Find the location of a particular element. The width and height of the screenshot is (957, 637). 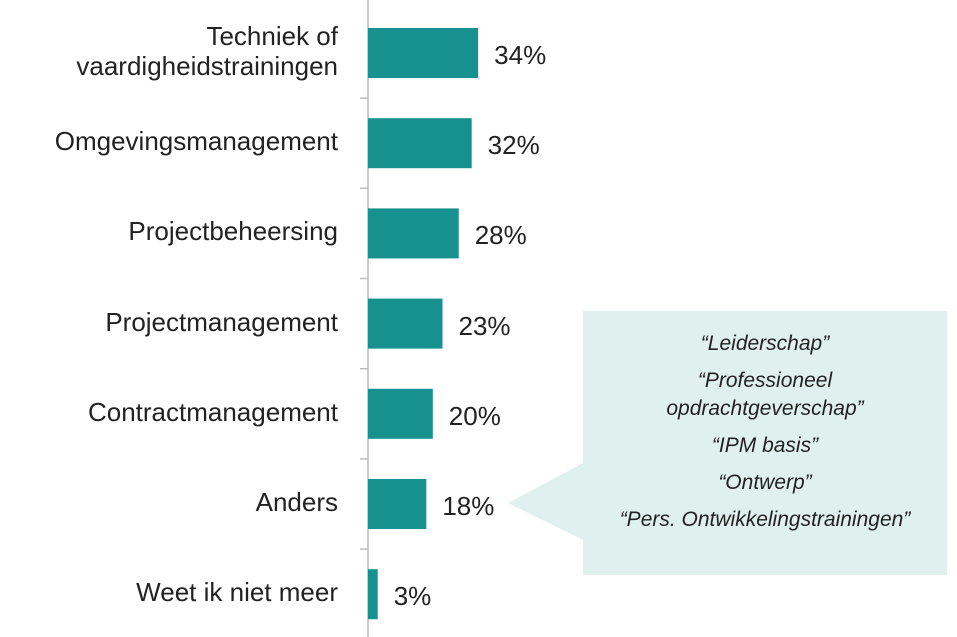

callout-line: opdrachtgeverschap” is located at coordinates (765, 408).